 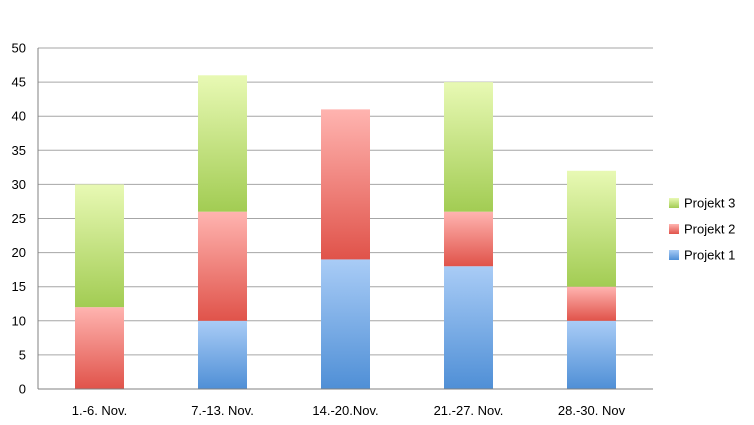 I want to click on legend-label: Projekt 1, so click(x=709, y=255).